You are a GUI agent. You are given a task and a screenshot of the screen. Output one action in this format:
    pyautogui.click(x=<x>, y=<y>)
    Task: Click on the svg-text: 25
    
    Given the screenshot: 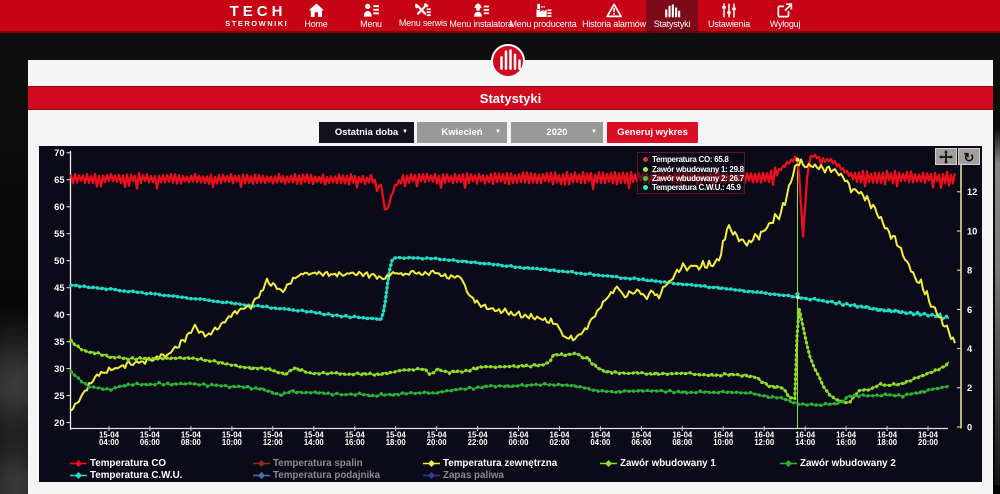 What is the action you would take?
    pyautogui.click(x=59, y=396)
    